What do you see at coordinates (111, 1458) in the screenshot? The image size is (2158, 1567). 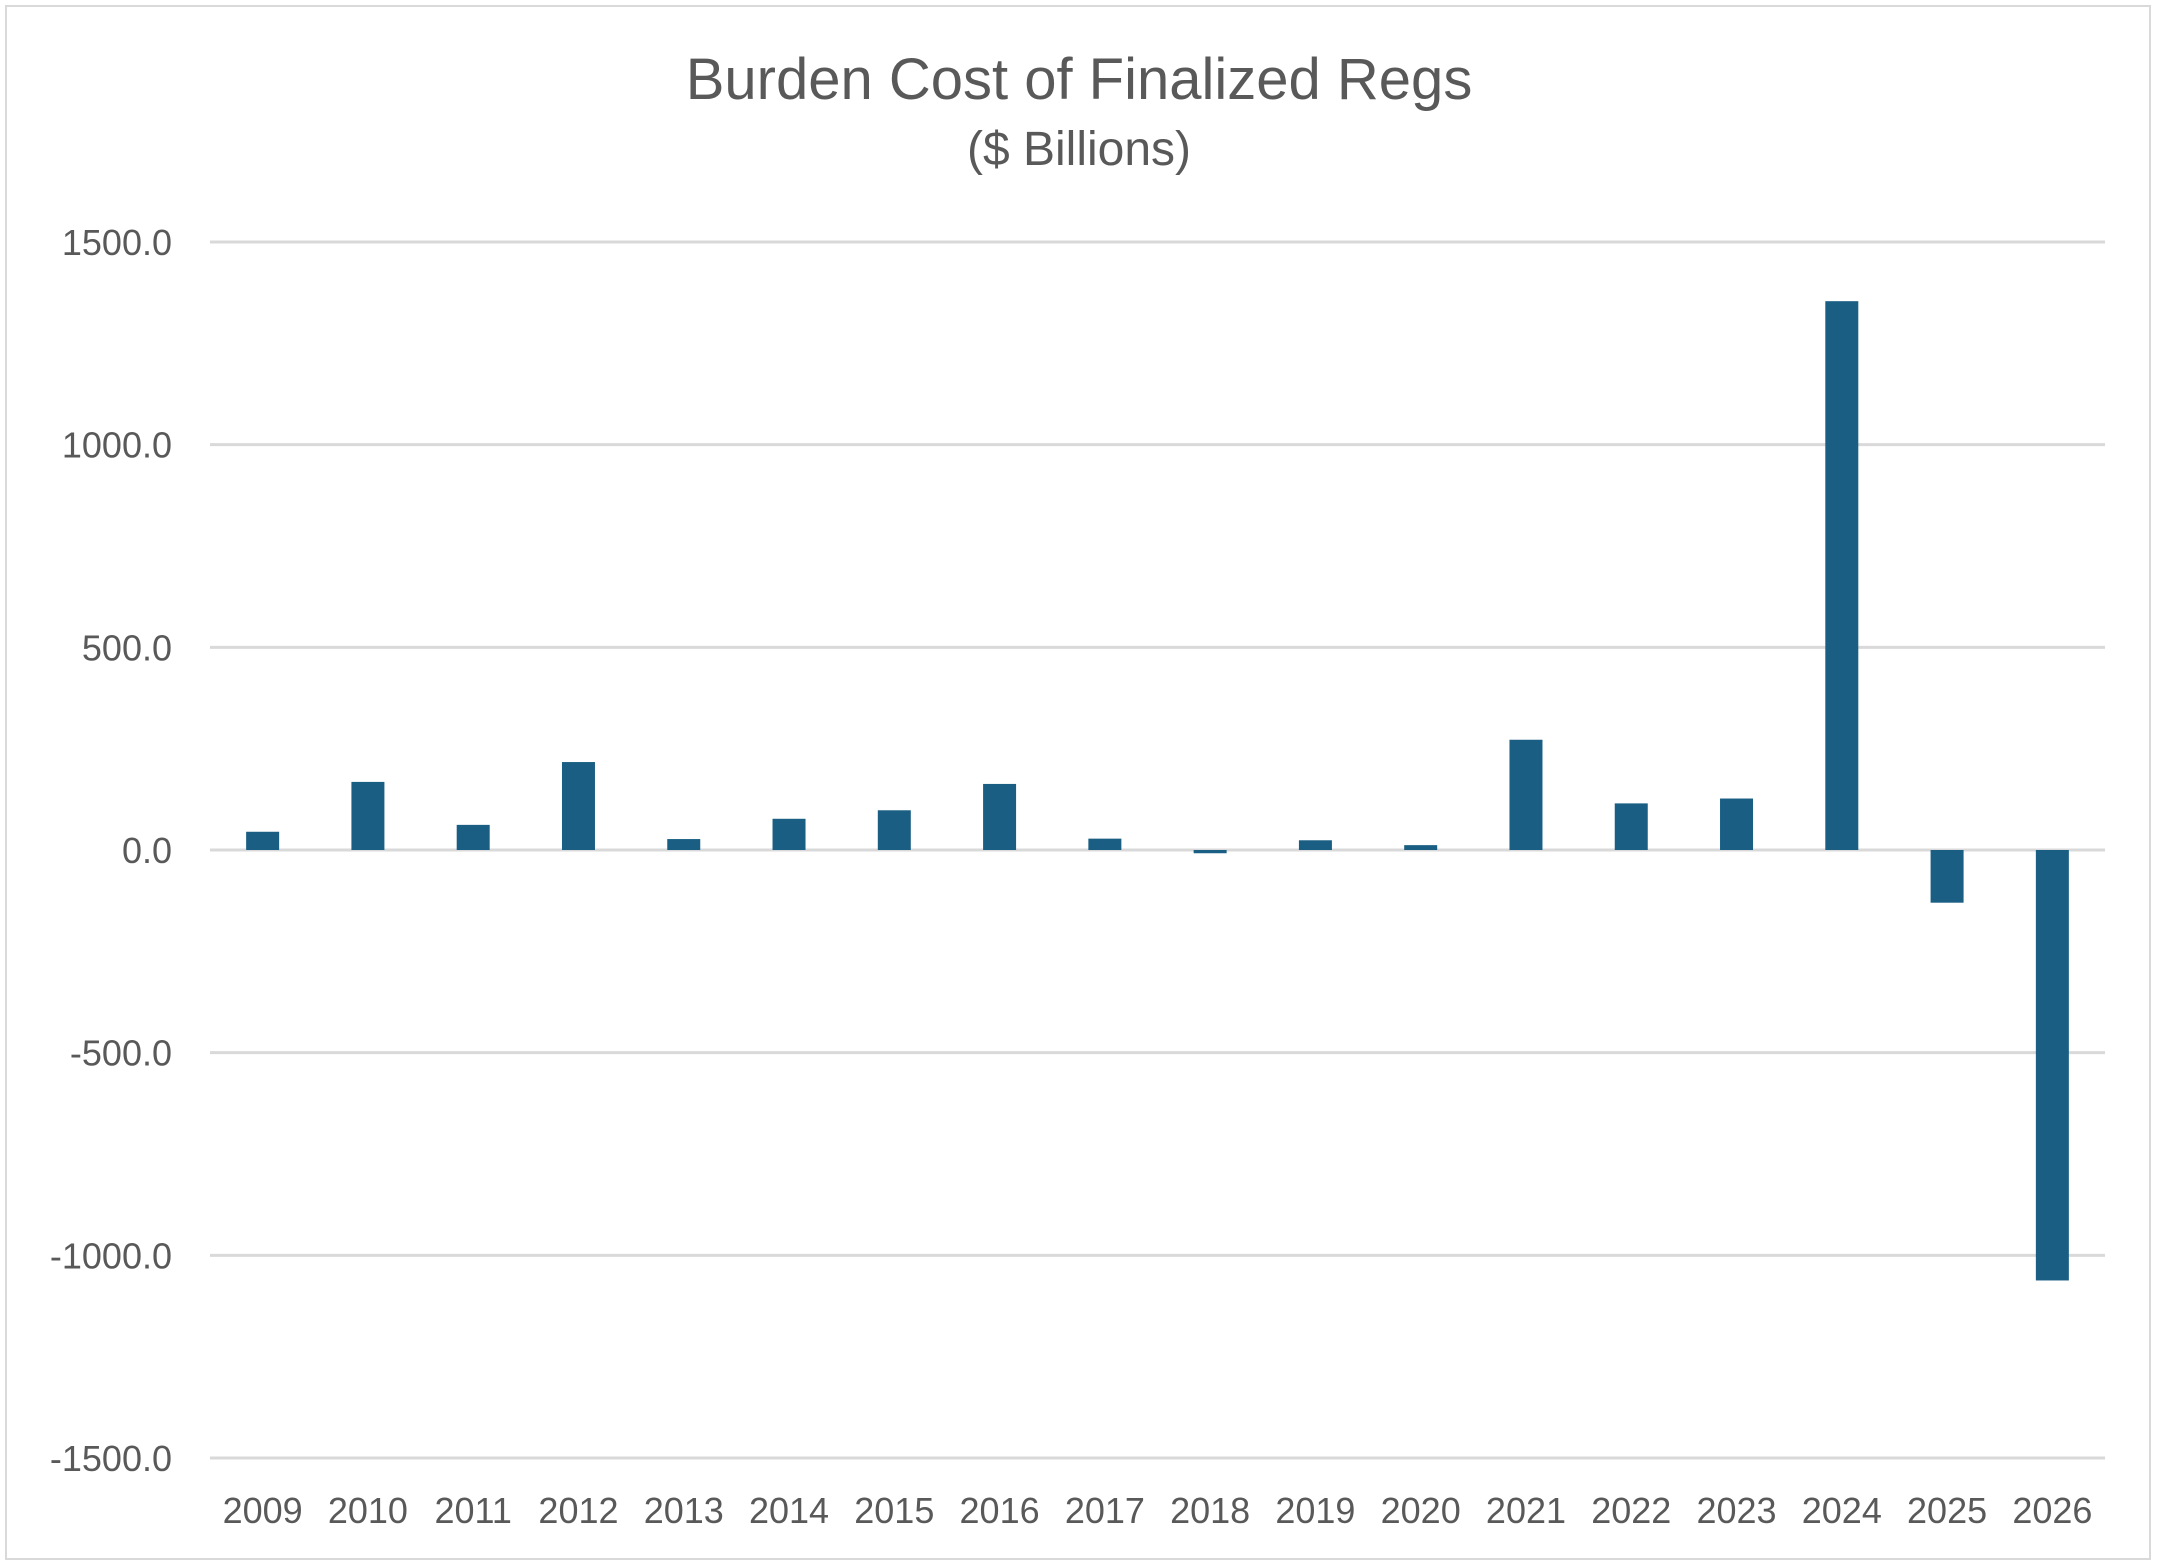 I see `y-tick-label: -1500.0` at bounding box center [111, 1458].